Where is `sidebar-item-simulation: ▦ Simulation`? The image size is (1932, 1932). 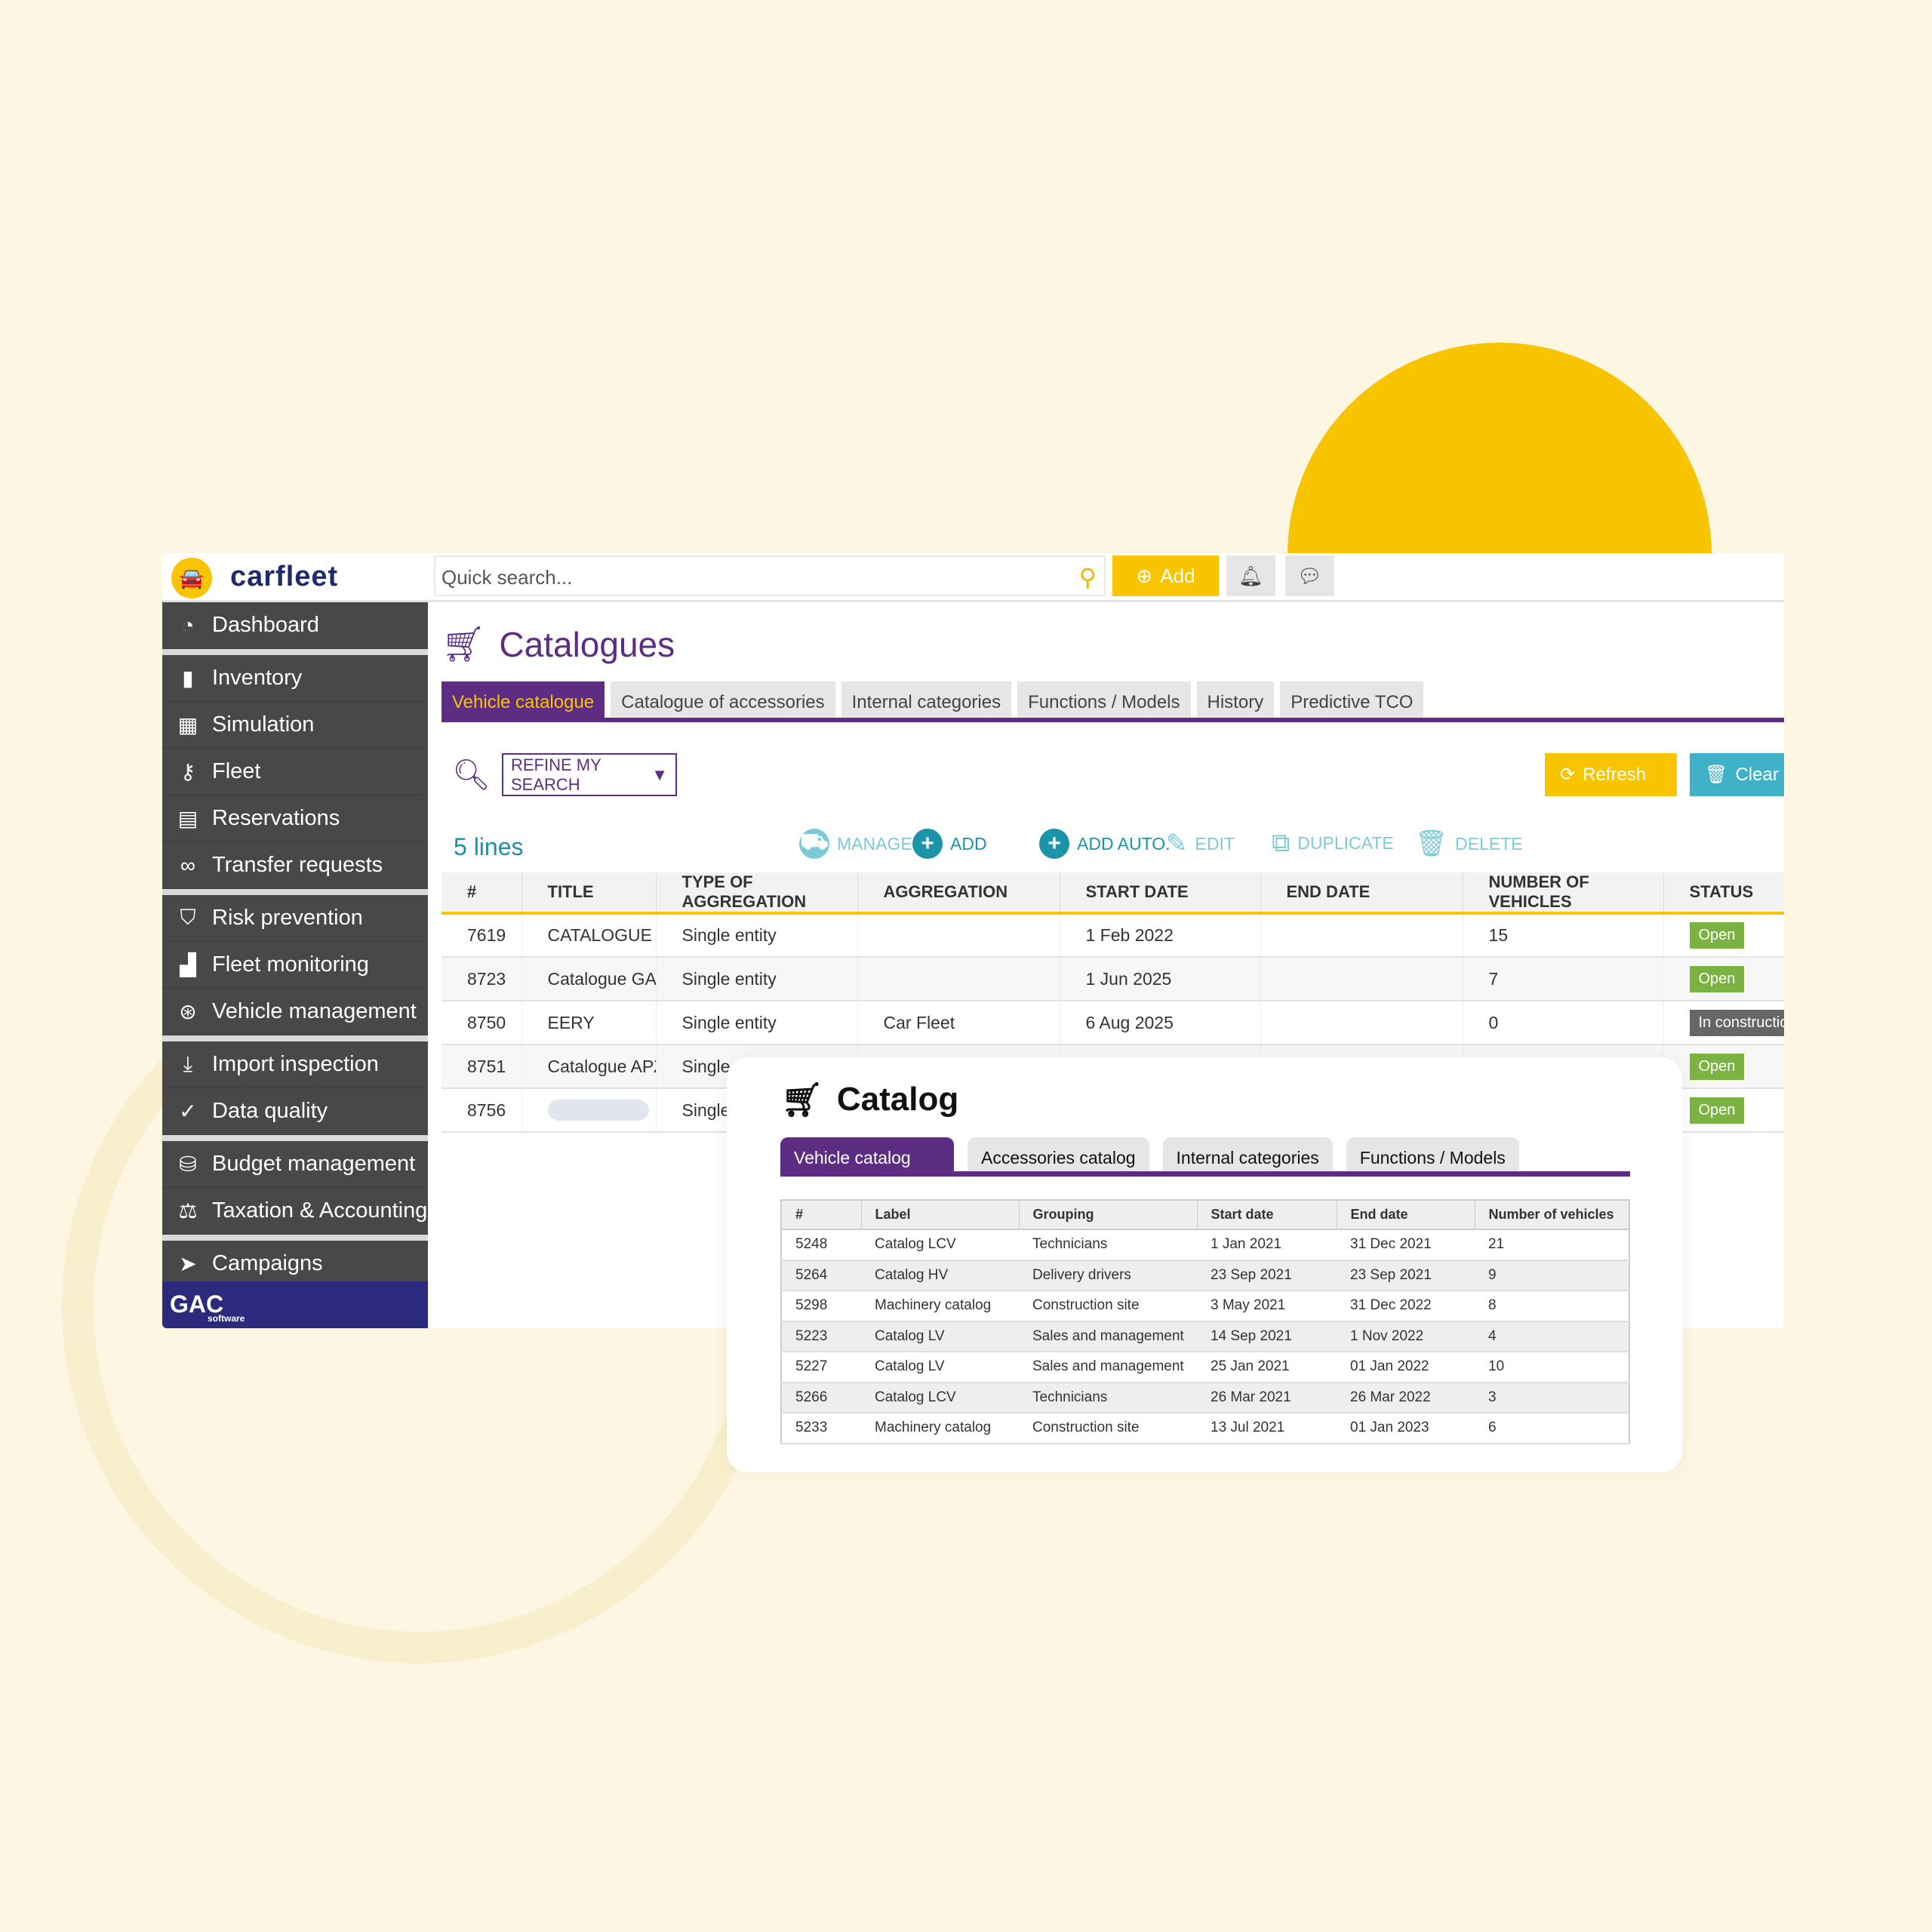 sidebar-item-simulation: ▦ Simulation is located at coordinates (295, 725).